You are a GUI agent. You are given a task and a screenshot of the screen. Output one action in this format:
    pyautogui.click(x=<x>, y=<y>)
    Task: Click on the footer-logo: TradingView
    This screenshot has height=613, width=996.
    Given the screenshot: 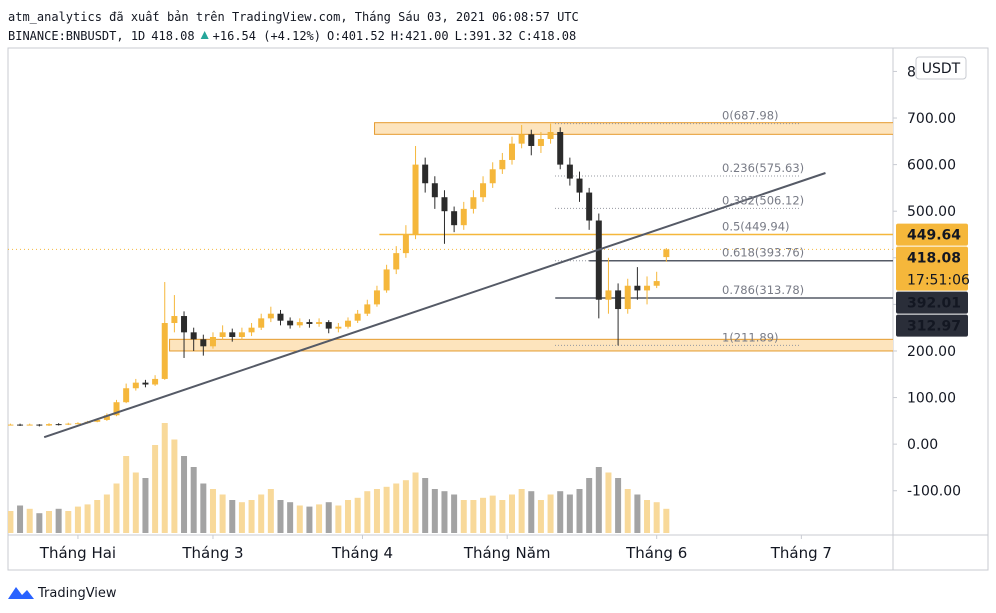 What is the action you would take?
    pyautogui.click(x=62, y=593)
    